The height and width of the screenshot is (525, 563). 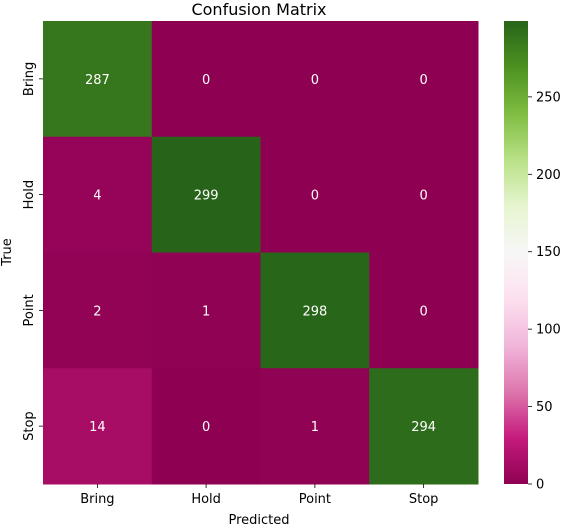 I want to click on x-tick-label: Hold, so click(x=206, y=499).